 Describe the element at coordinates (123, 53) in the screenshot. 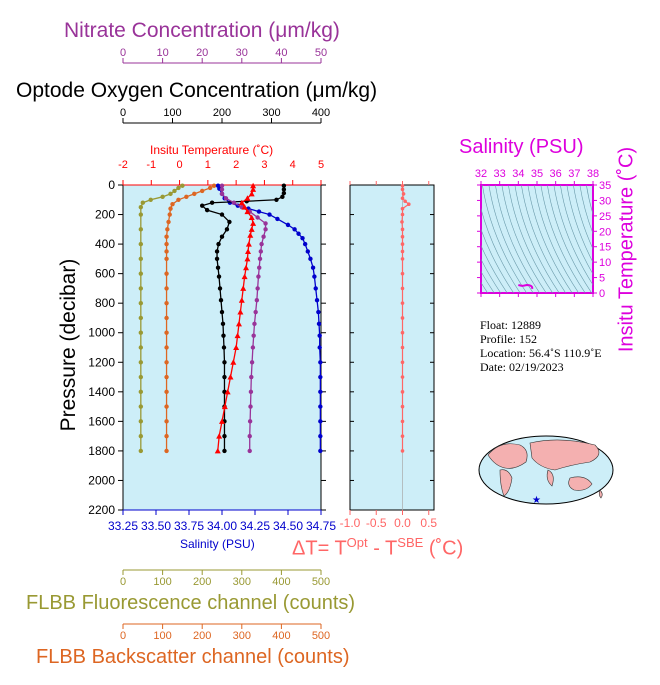

I see `nitrate-tick-label: 0` at that location.